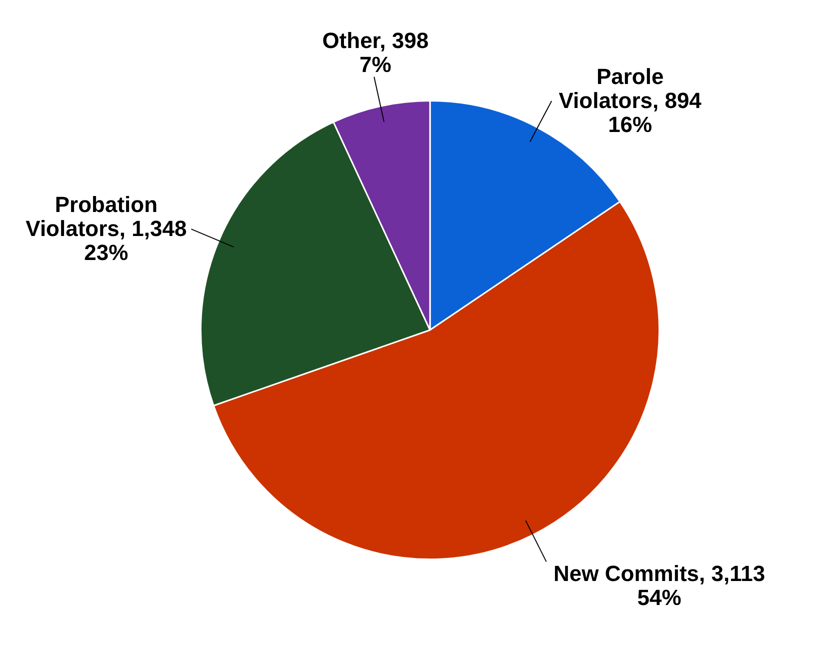  I want to click on slice-label: Probation Violators, 1,348 23%, so click(106, 229).